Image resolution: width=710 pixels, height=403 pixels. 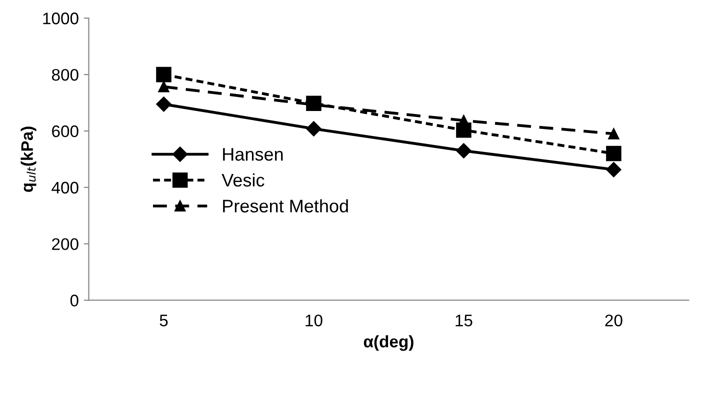 What do you see at coordinates (28, 159) in the screenshot?
I see `y-axis-title: q$_{ult}$(kPa)` at bounding box center [28, 159].